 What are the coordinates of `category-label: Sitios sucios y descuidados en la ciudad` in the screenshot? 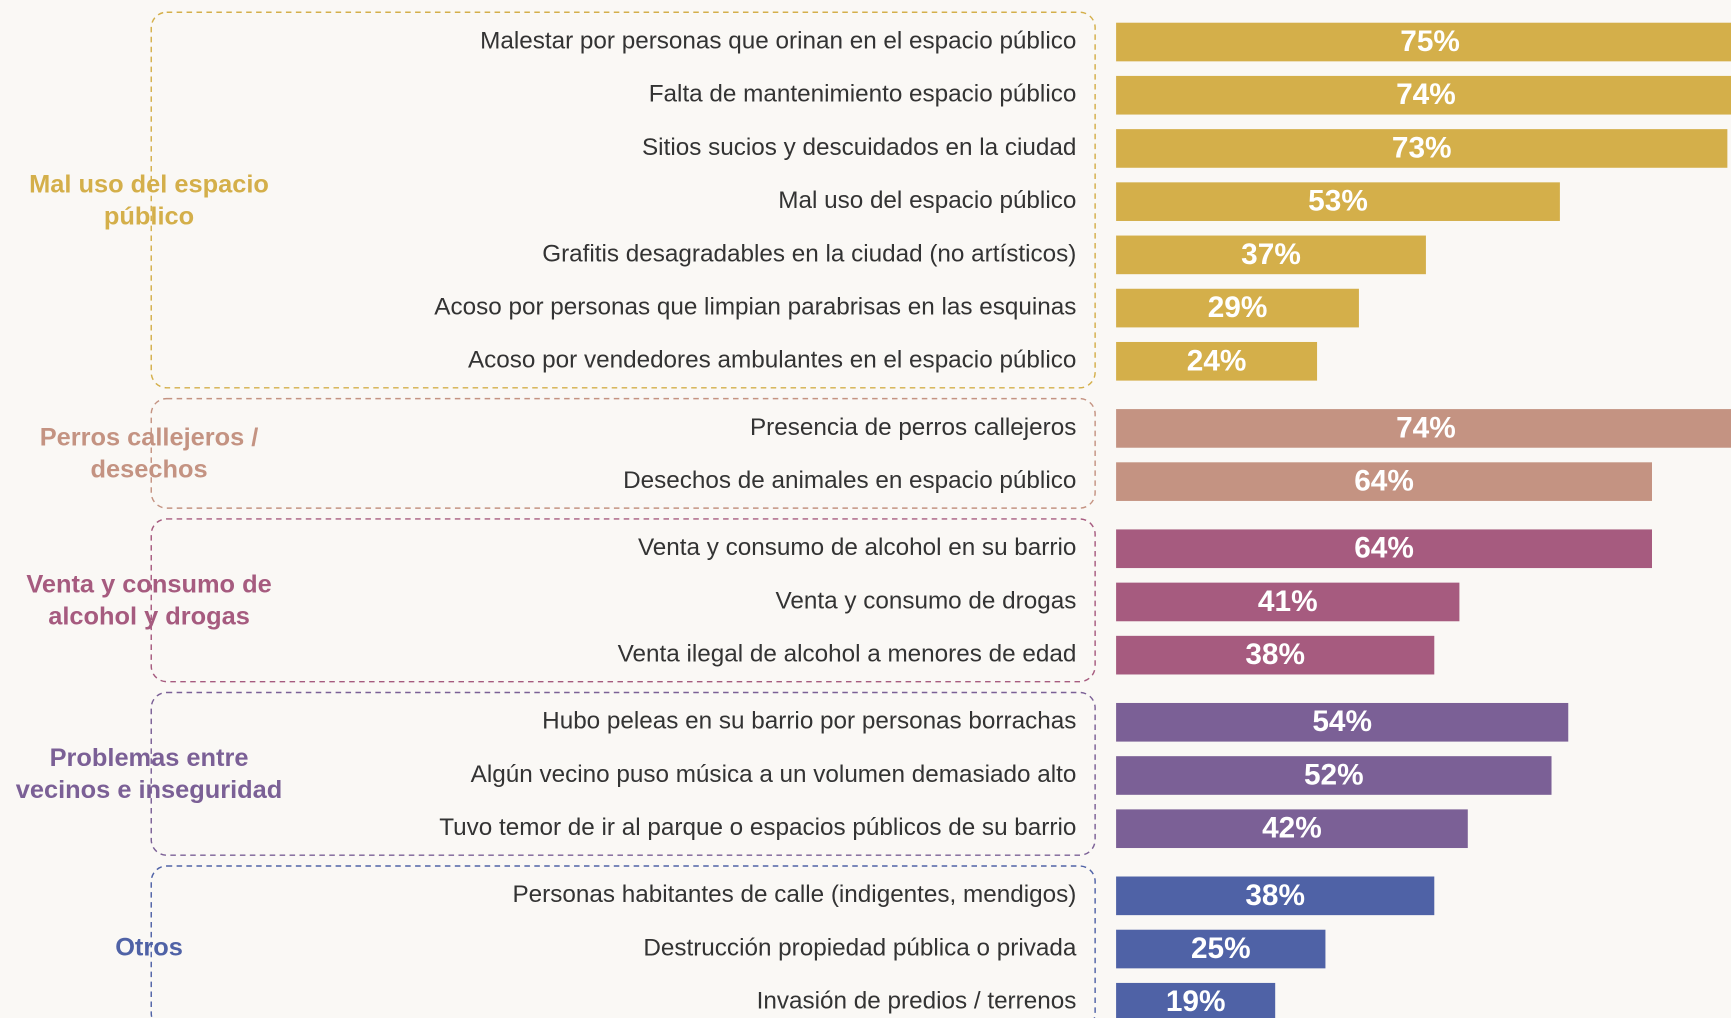 It's located at (859, 147).